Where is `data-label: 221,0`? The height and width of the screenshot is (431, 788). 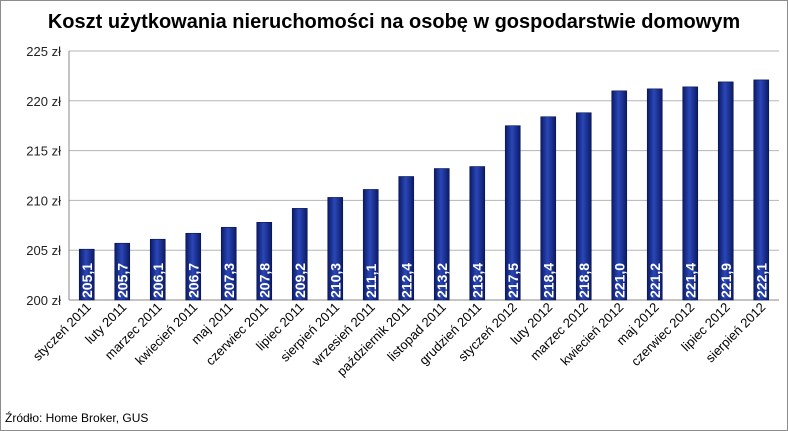
data-label: 221,0 is located at coordinates (619, 280).